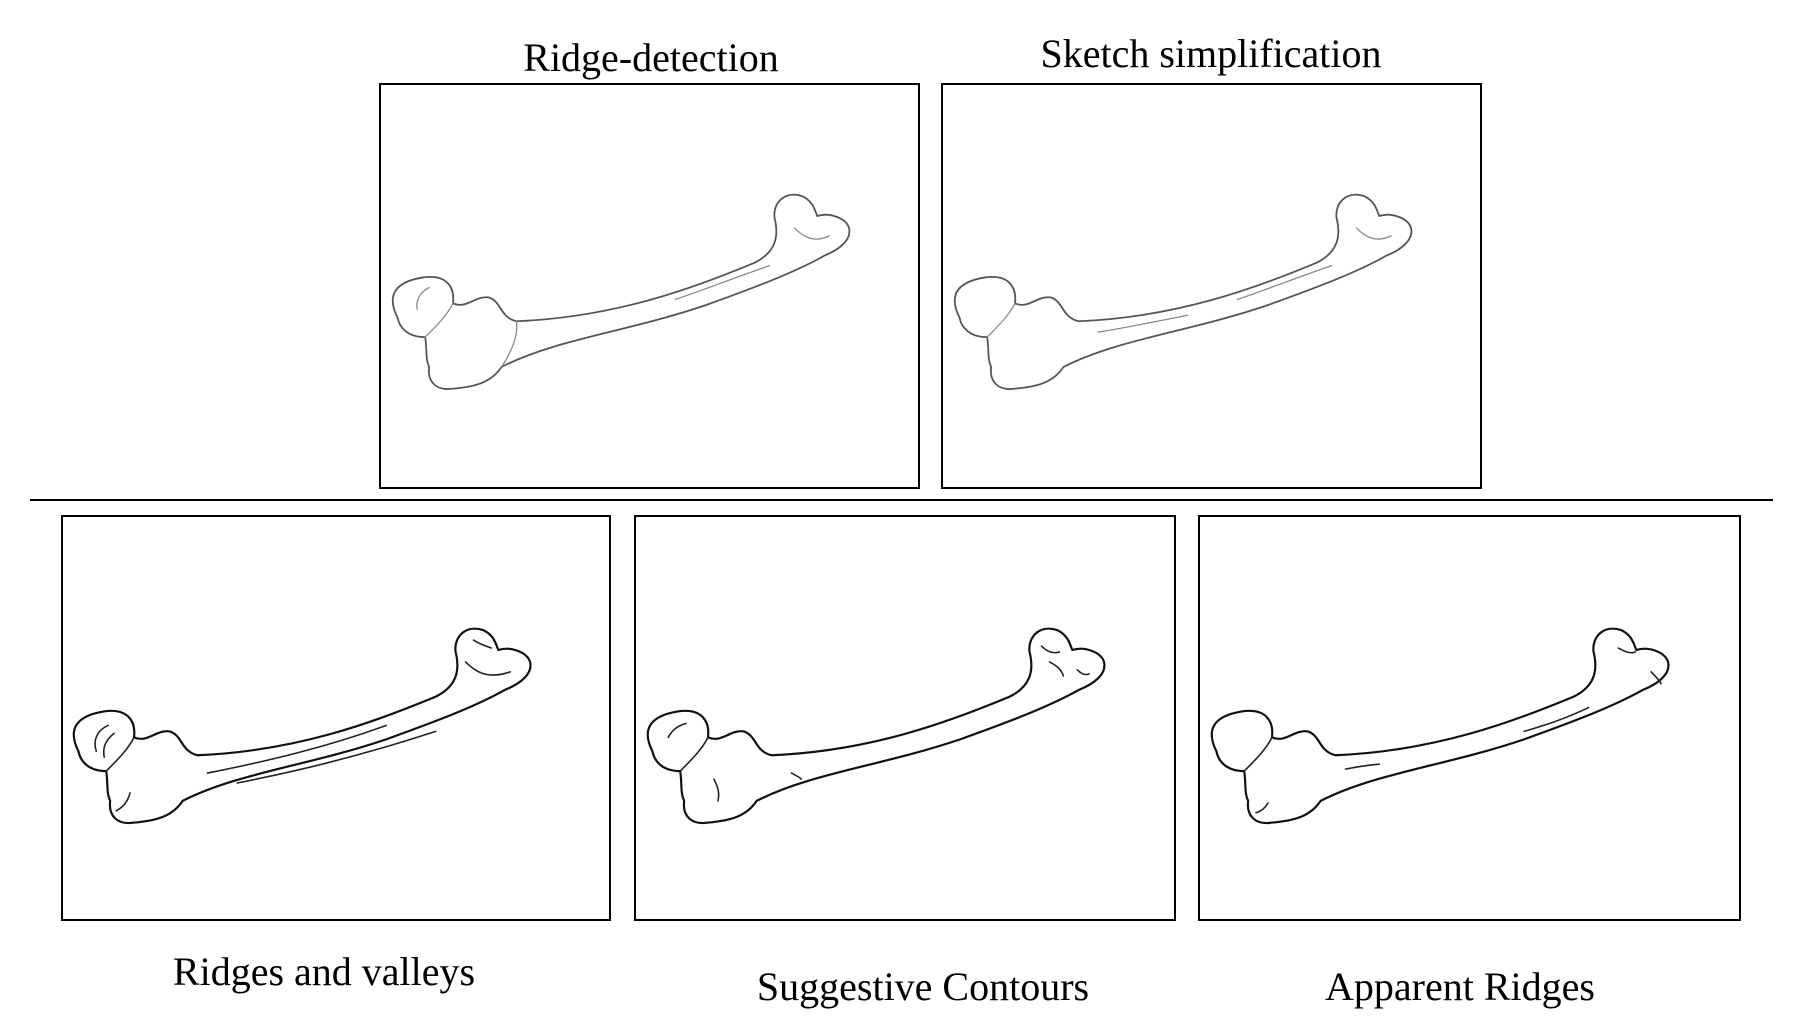 This screenshot has width=1799, height=1036. Describe the element at coordinates (876, 726) in the screenshot. I see `femur-drawing-suggestive-contours` at that location.